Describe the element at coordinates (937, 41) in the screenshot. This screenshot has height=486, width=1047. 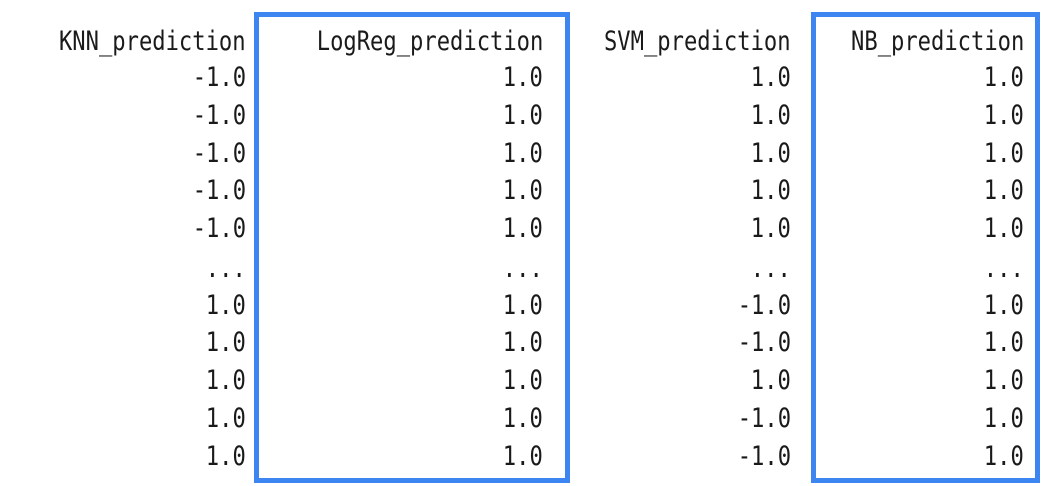
I see `column-header-nb: NB_prediction` at that location.